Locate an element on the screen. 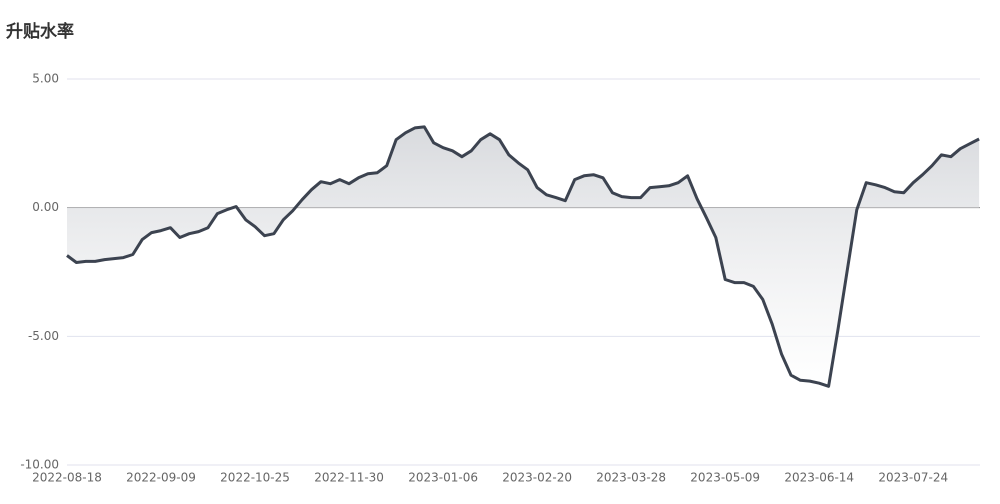 This screenshot has width=1000, height=504. y-tick-label: -5.00 is located at coordinates (43, 336).